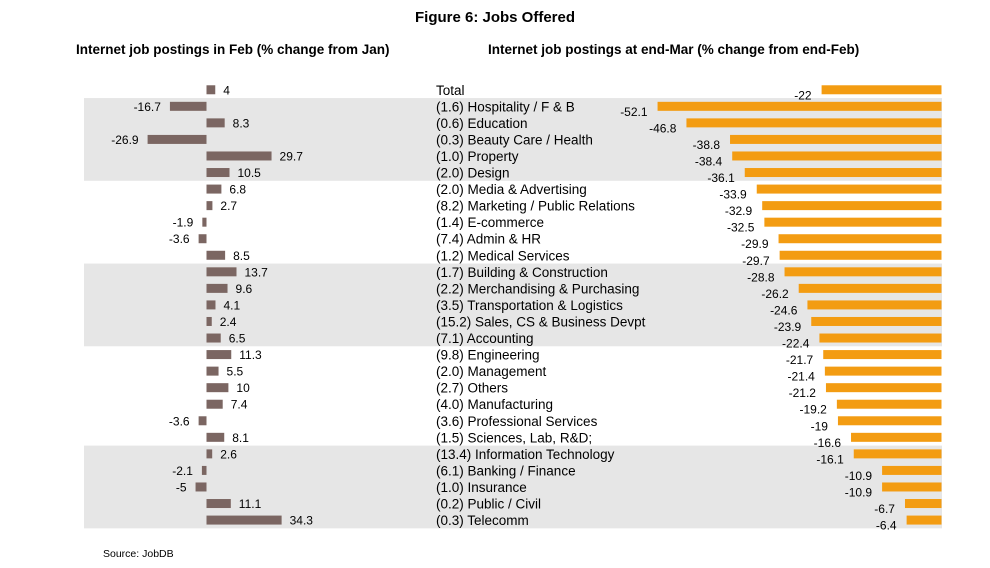 The width and height of the screenshot is (990, 568). I want to click on right-data-label: -21.7, so click(800, 360).